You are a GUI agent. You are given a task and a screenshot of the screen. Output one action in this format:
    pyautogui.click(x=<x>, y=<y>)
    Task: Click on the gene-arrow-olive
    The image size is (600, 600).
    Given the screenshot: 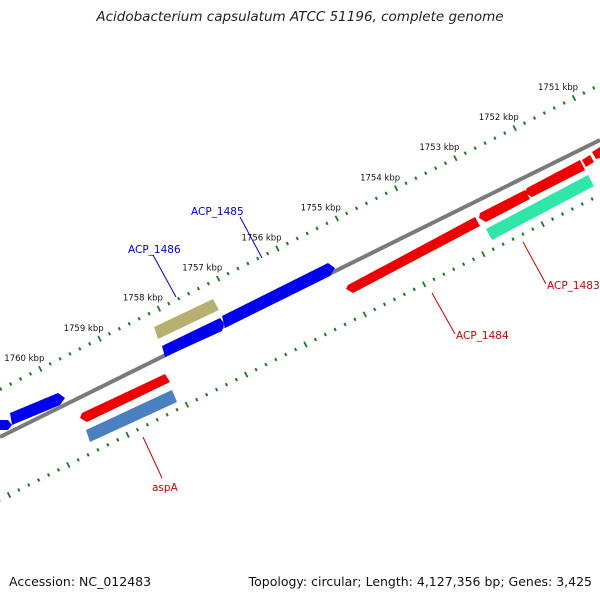 What is the action you would take?
    pyautogui.click(x=186, y=319)
    